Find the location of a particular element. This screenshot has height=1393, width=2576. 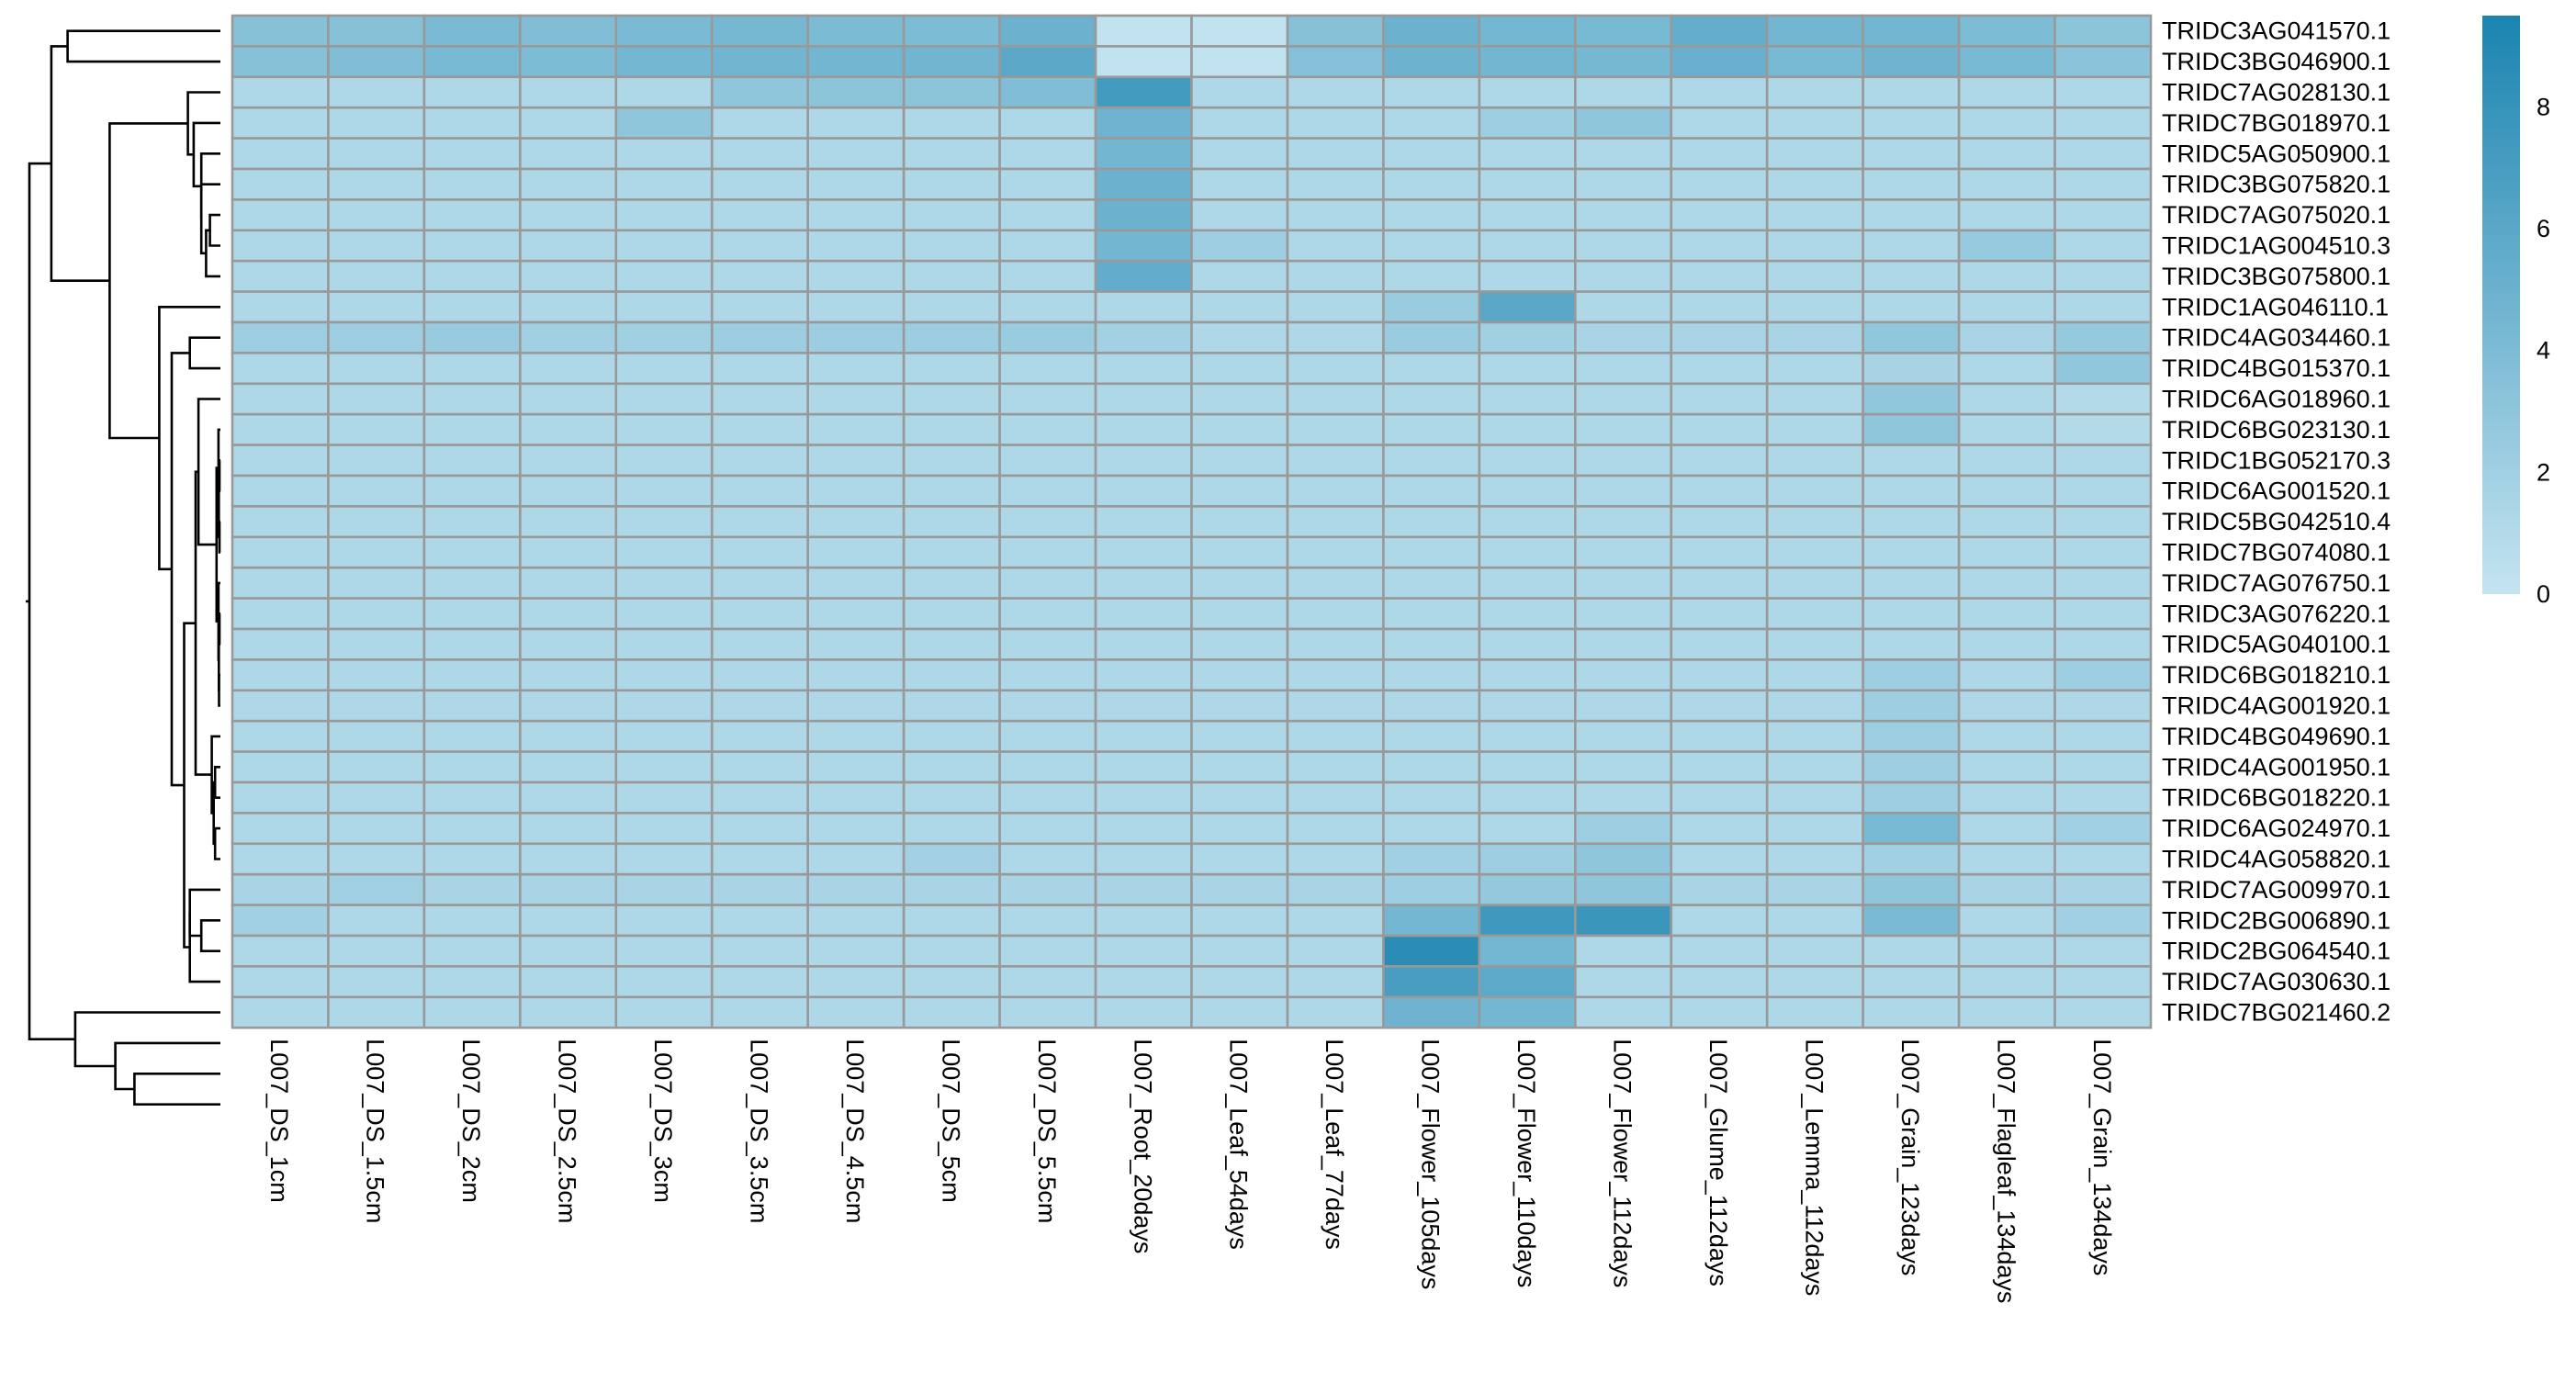

column-label: L007_DS_1cm is located at coordinates (279, 1121).